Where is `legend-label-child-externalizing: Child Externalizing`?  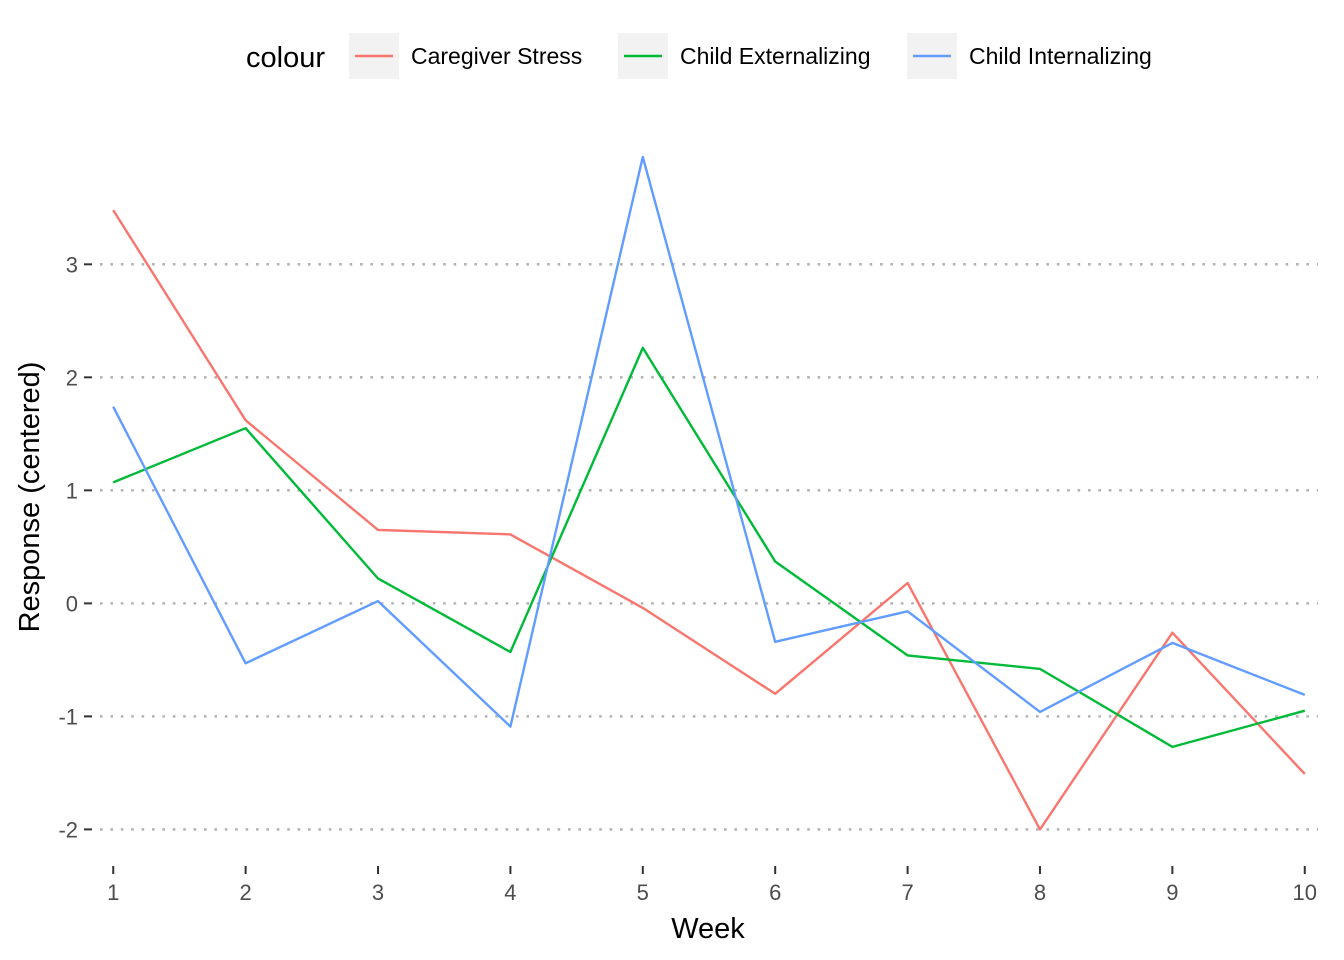 legend-label-child-externalizing: Child Externalizing is located at coordinates (775, 56).